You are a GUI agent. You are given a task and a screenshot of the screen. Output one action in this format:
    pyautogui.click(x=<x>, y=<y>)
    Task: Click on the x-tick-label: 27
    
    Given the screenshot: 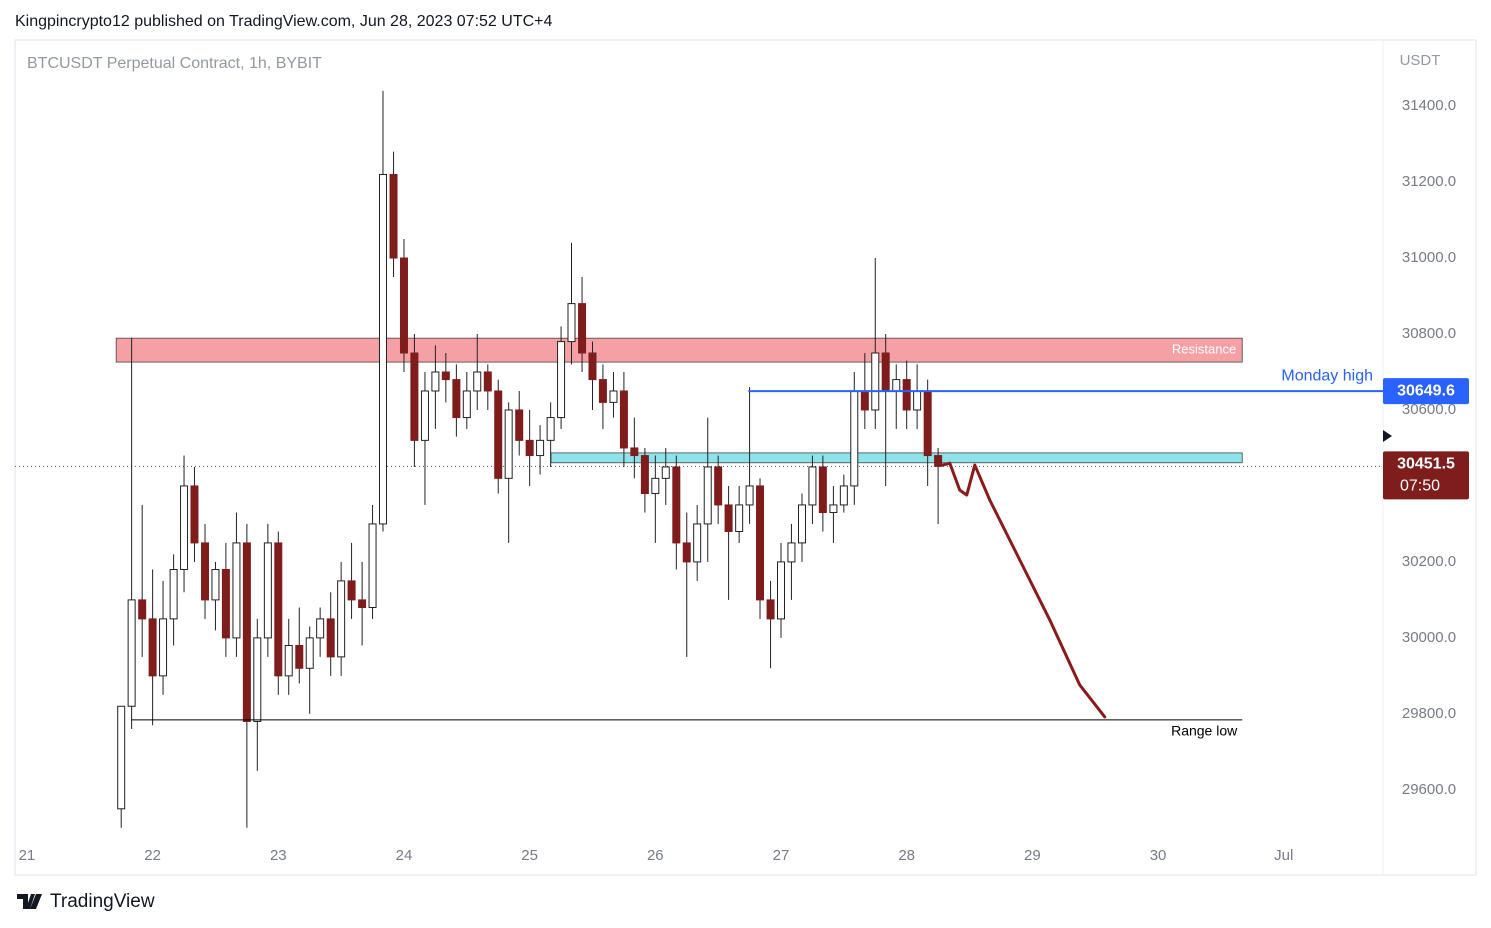 What is the action you would take?
    pyautogui.click(x=781, y=855)
    